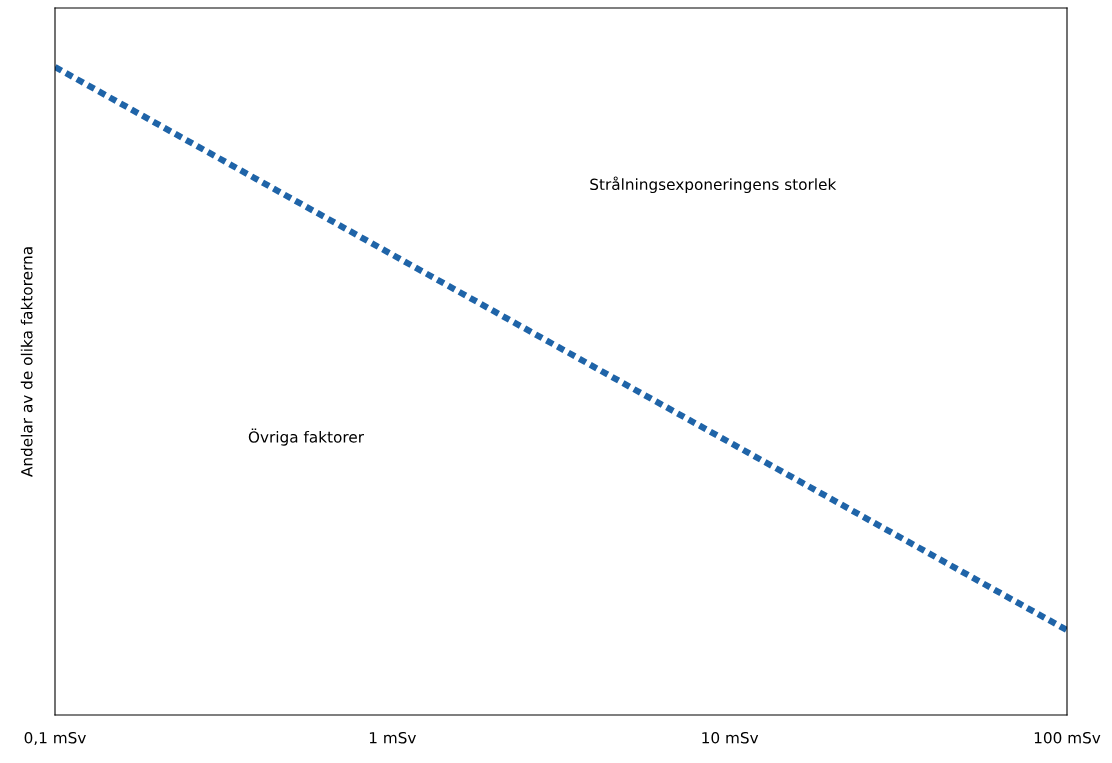 The image size is (1112, 763). Describe the element at coordinates (392, 737) in the screenshot. I see `x-tick-label: 1 mSv` at that location.